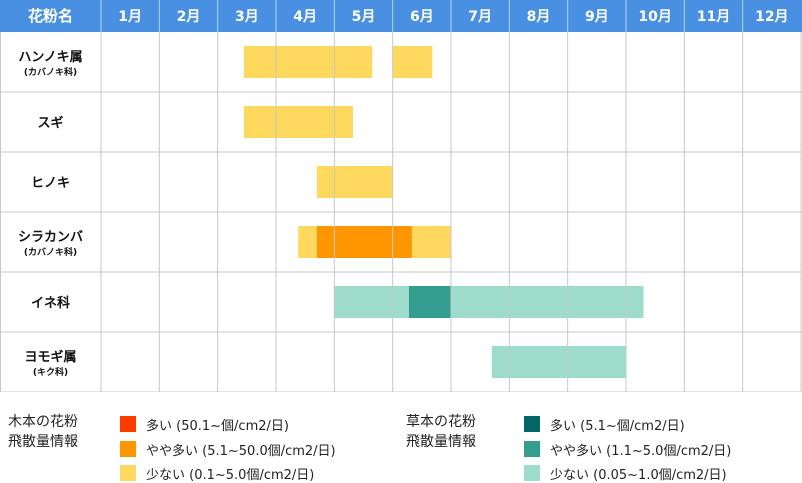 The image size is (802, 483). I want to click on tree-legend-title: 木本の花粉 飛散量情報, so click(43, 432).